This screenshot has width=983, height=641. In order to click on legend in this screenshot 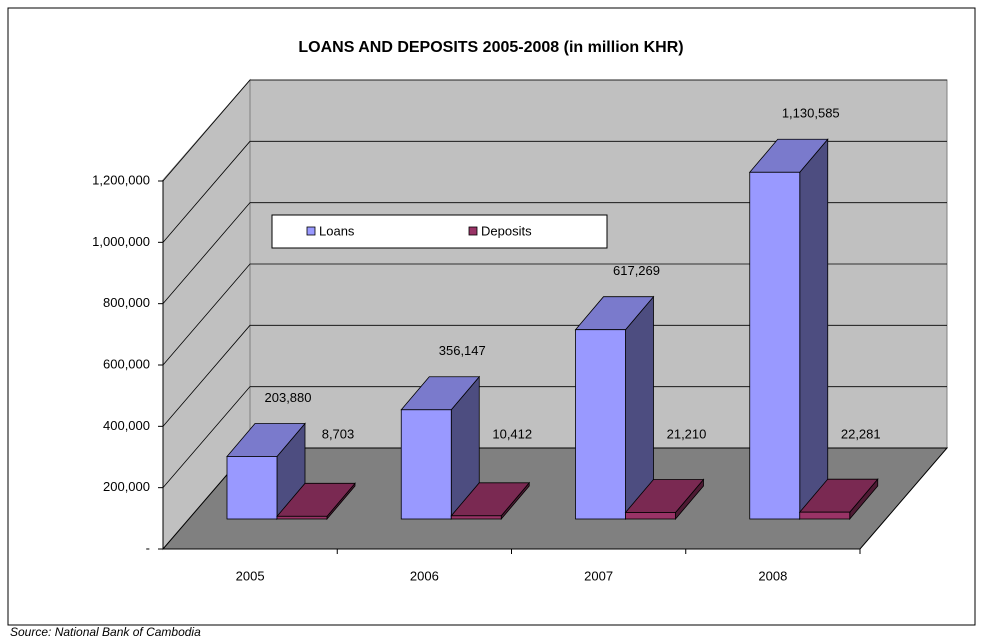, I will do `click(439, 231)`.